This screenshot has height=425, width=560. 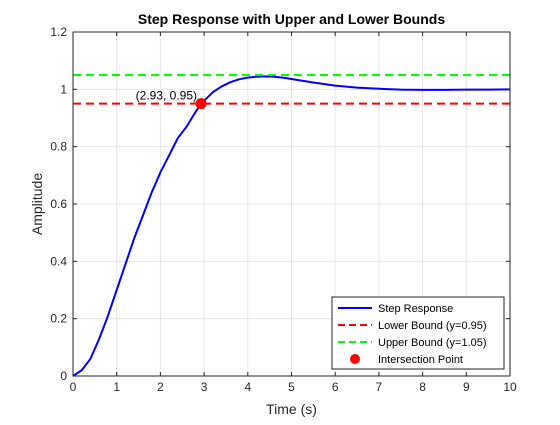 I want to click on x-tick-label: 3, so click(x=204, y=387).